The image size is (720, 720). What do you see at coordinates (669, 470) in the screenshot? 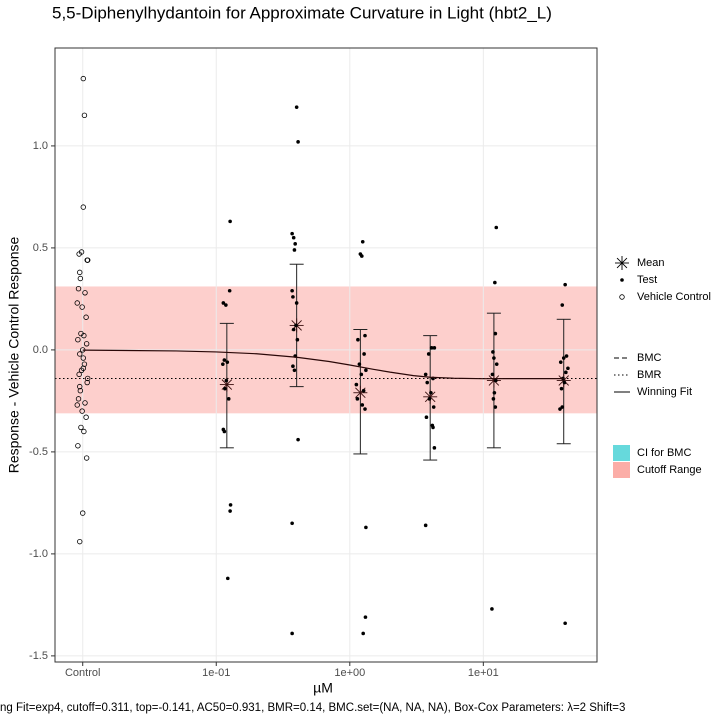
I see `legend-label: Cutoff Range` at bounding box center [669, 470].